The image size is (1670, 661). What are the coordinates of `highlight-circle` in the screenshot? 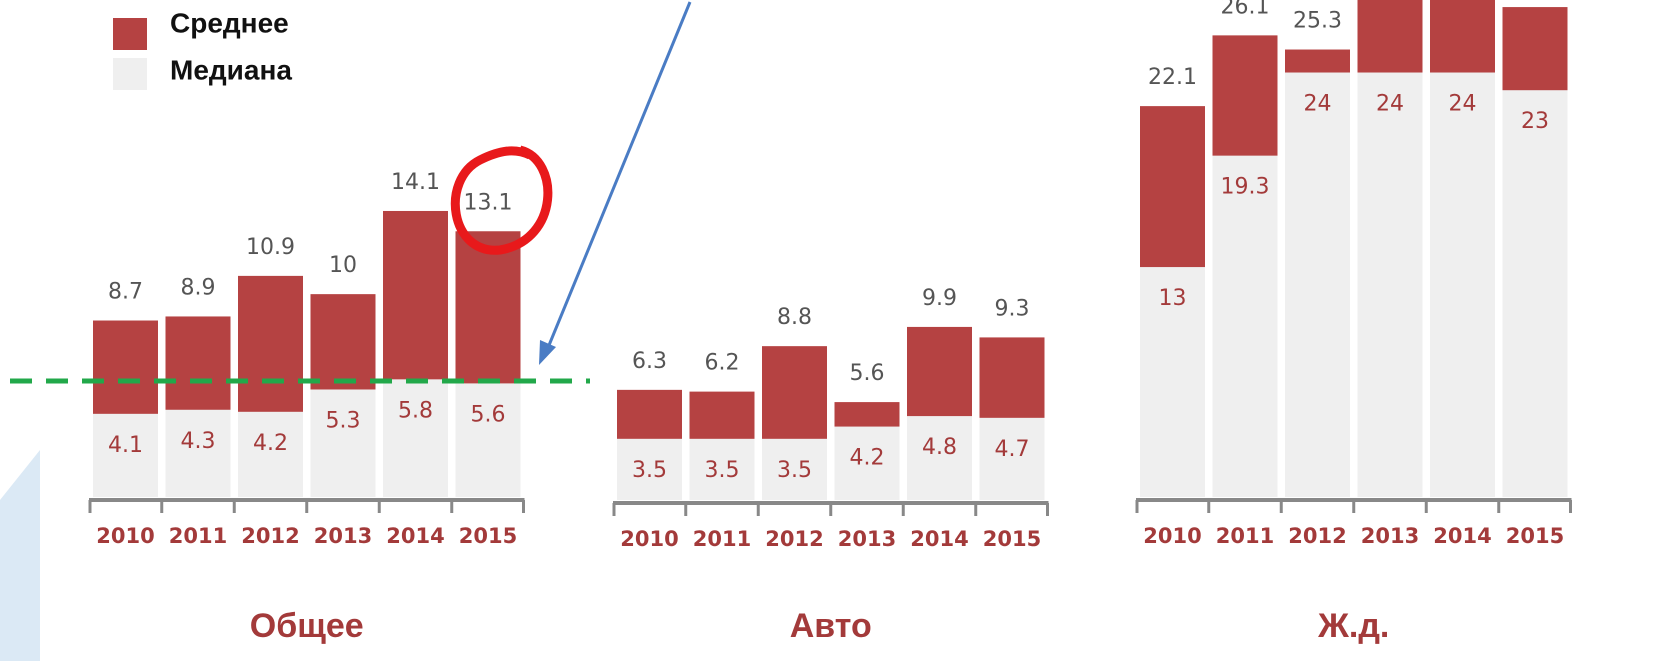 It's located at (501, 200).